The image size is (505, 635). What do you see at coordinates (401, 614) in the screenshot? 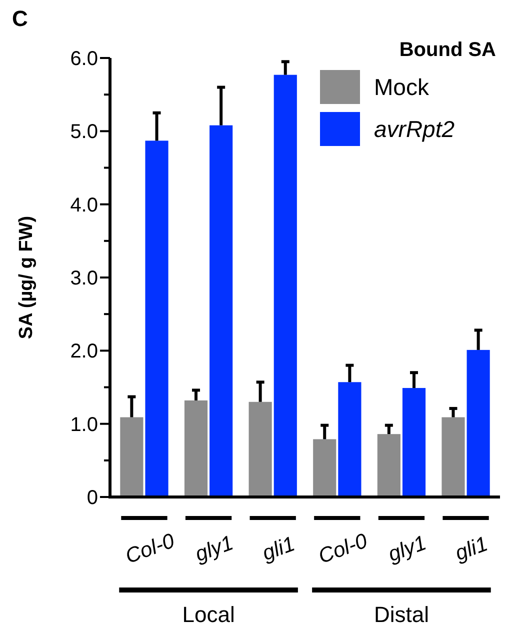
I see `text: Distal` at bounding box center [401, 614].